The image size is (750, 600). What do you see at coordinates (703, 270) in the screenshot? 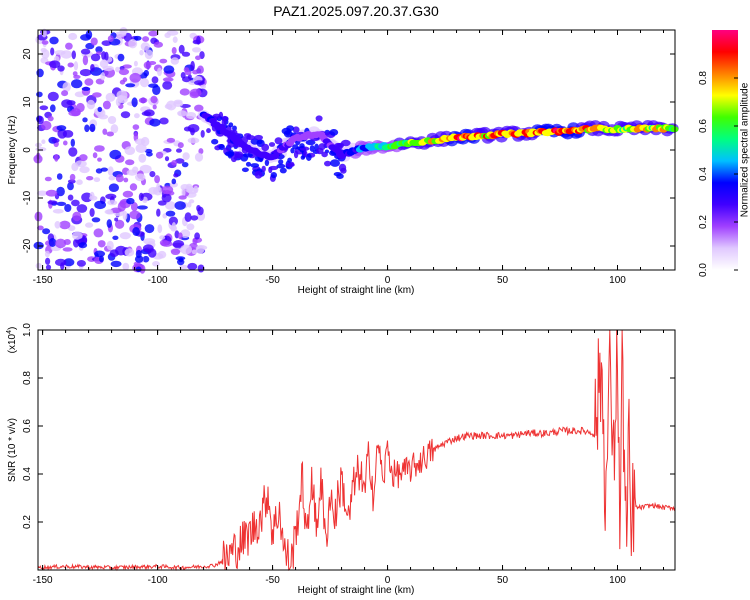
I see `colorbar-tick-label: 0.0` at bounding box center [703, 270].